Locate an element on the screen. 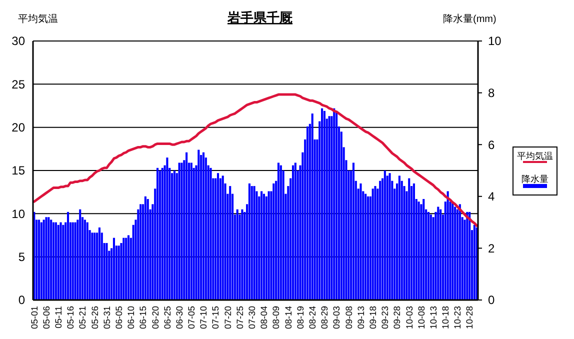  x-tick-label: 08-09 is located at coordinates (276, 318).